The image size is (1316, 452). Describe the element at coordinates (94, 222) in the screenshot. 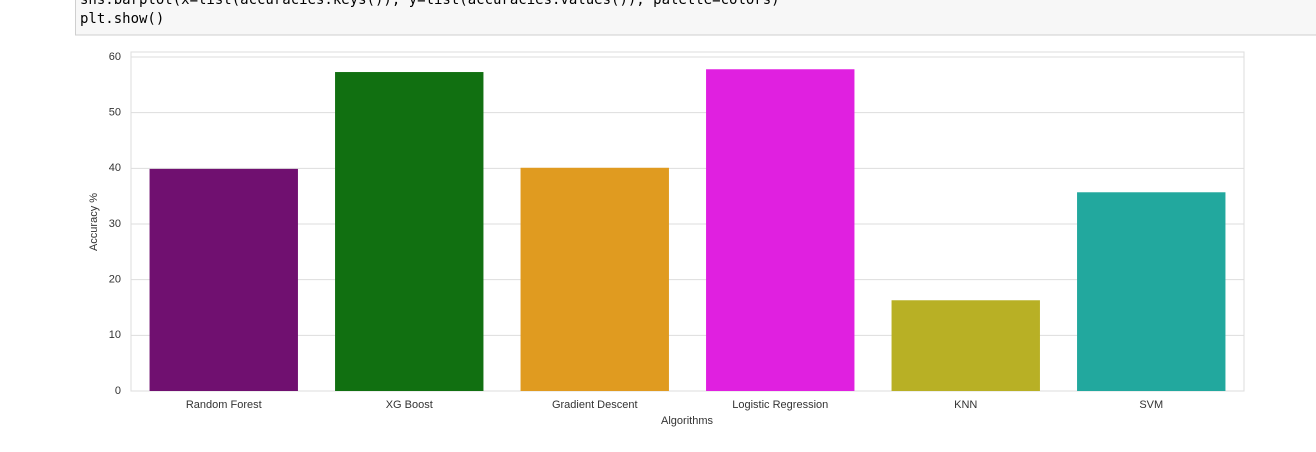

I see `y-axis-label: Accuracy %` at that location.